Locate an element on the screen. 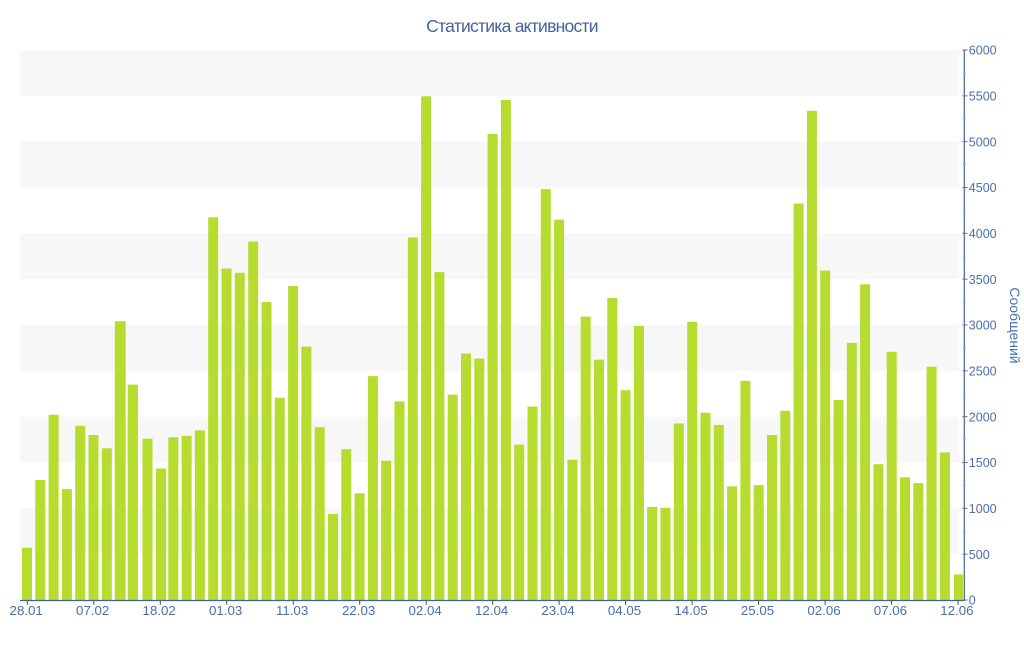 The width and height of the screenshot is (1024, 645). svg-text: 07.02 is located at coordinates (92, 610).